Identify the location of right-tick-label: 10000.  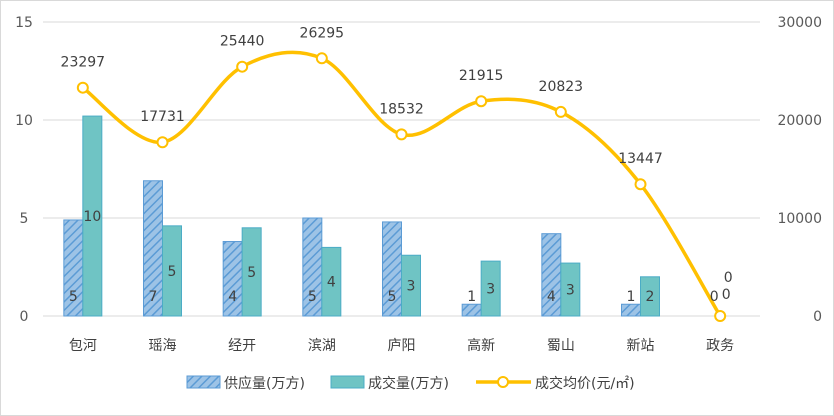
(799, 219).